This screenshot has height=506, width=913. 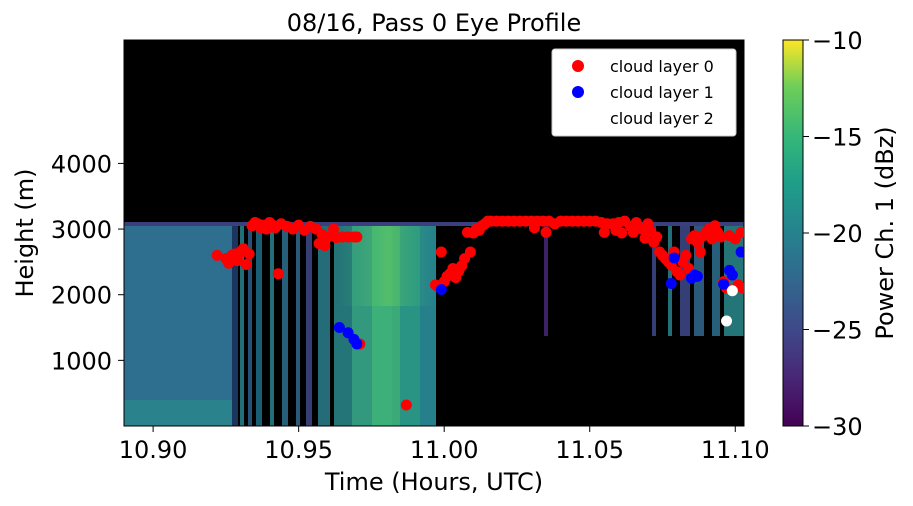 I want to click on colorbar: −30 −25 −20 −15 −10 Power Ch. 1 (dBz), so click(x=840, y=234).